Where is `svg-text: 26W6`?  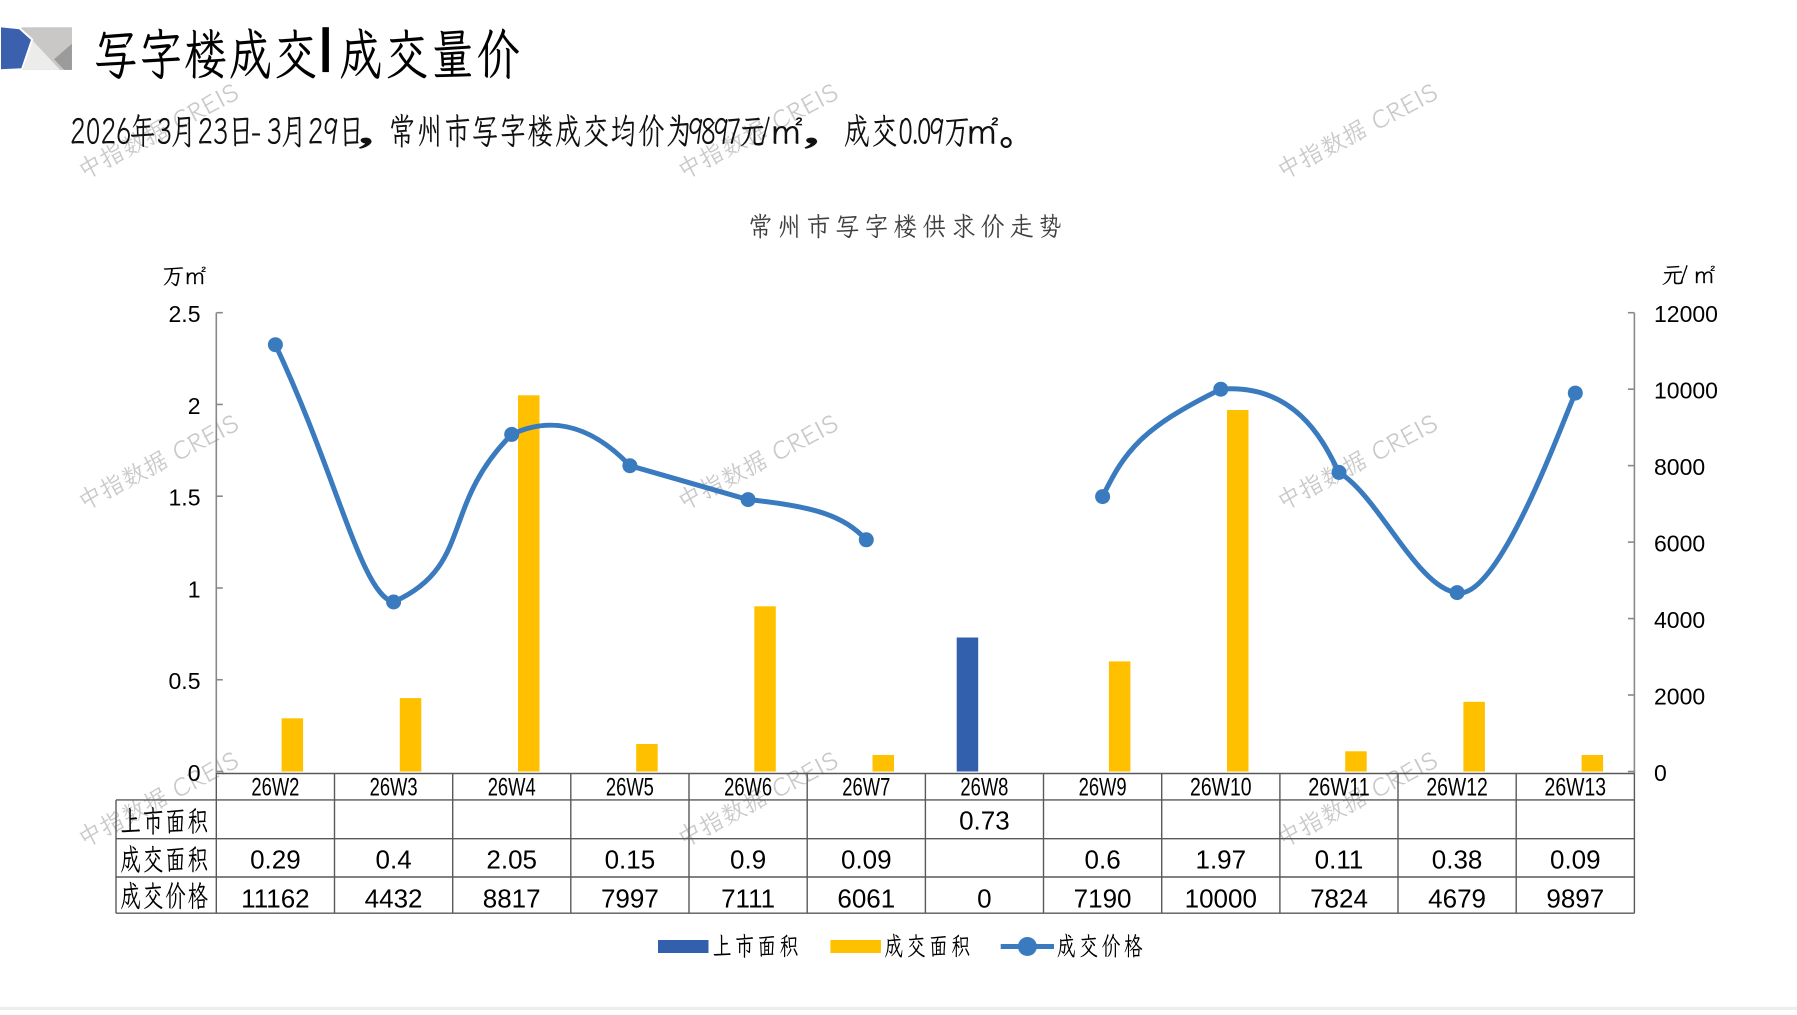 svg-text: 26W6 is located at coordinates (748, 788).